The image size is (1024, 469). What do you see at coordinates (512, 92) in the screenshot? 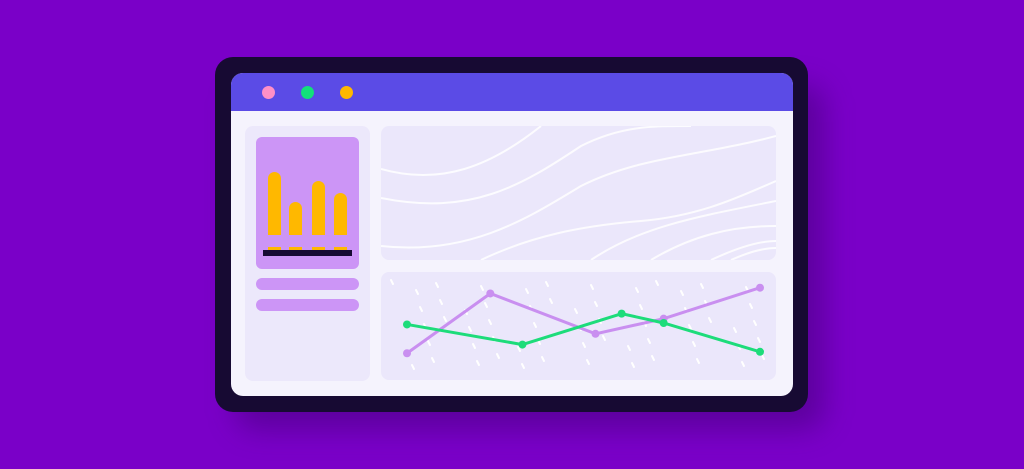
I see `title-bar` at bounding box center [512, 92].